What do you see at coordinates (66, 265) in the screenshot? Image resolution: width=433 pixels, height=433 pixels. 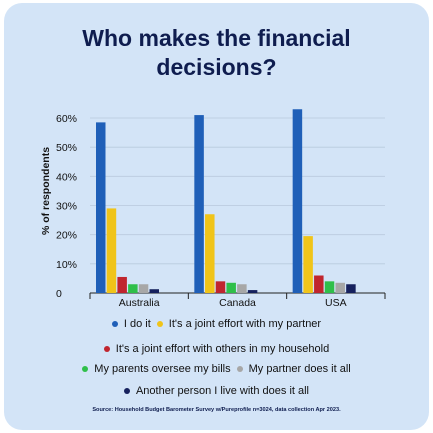 I see `y-tick-label: 10%` at bounding box center [66, 265].